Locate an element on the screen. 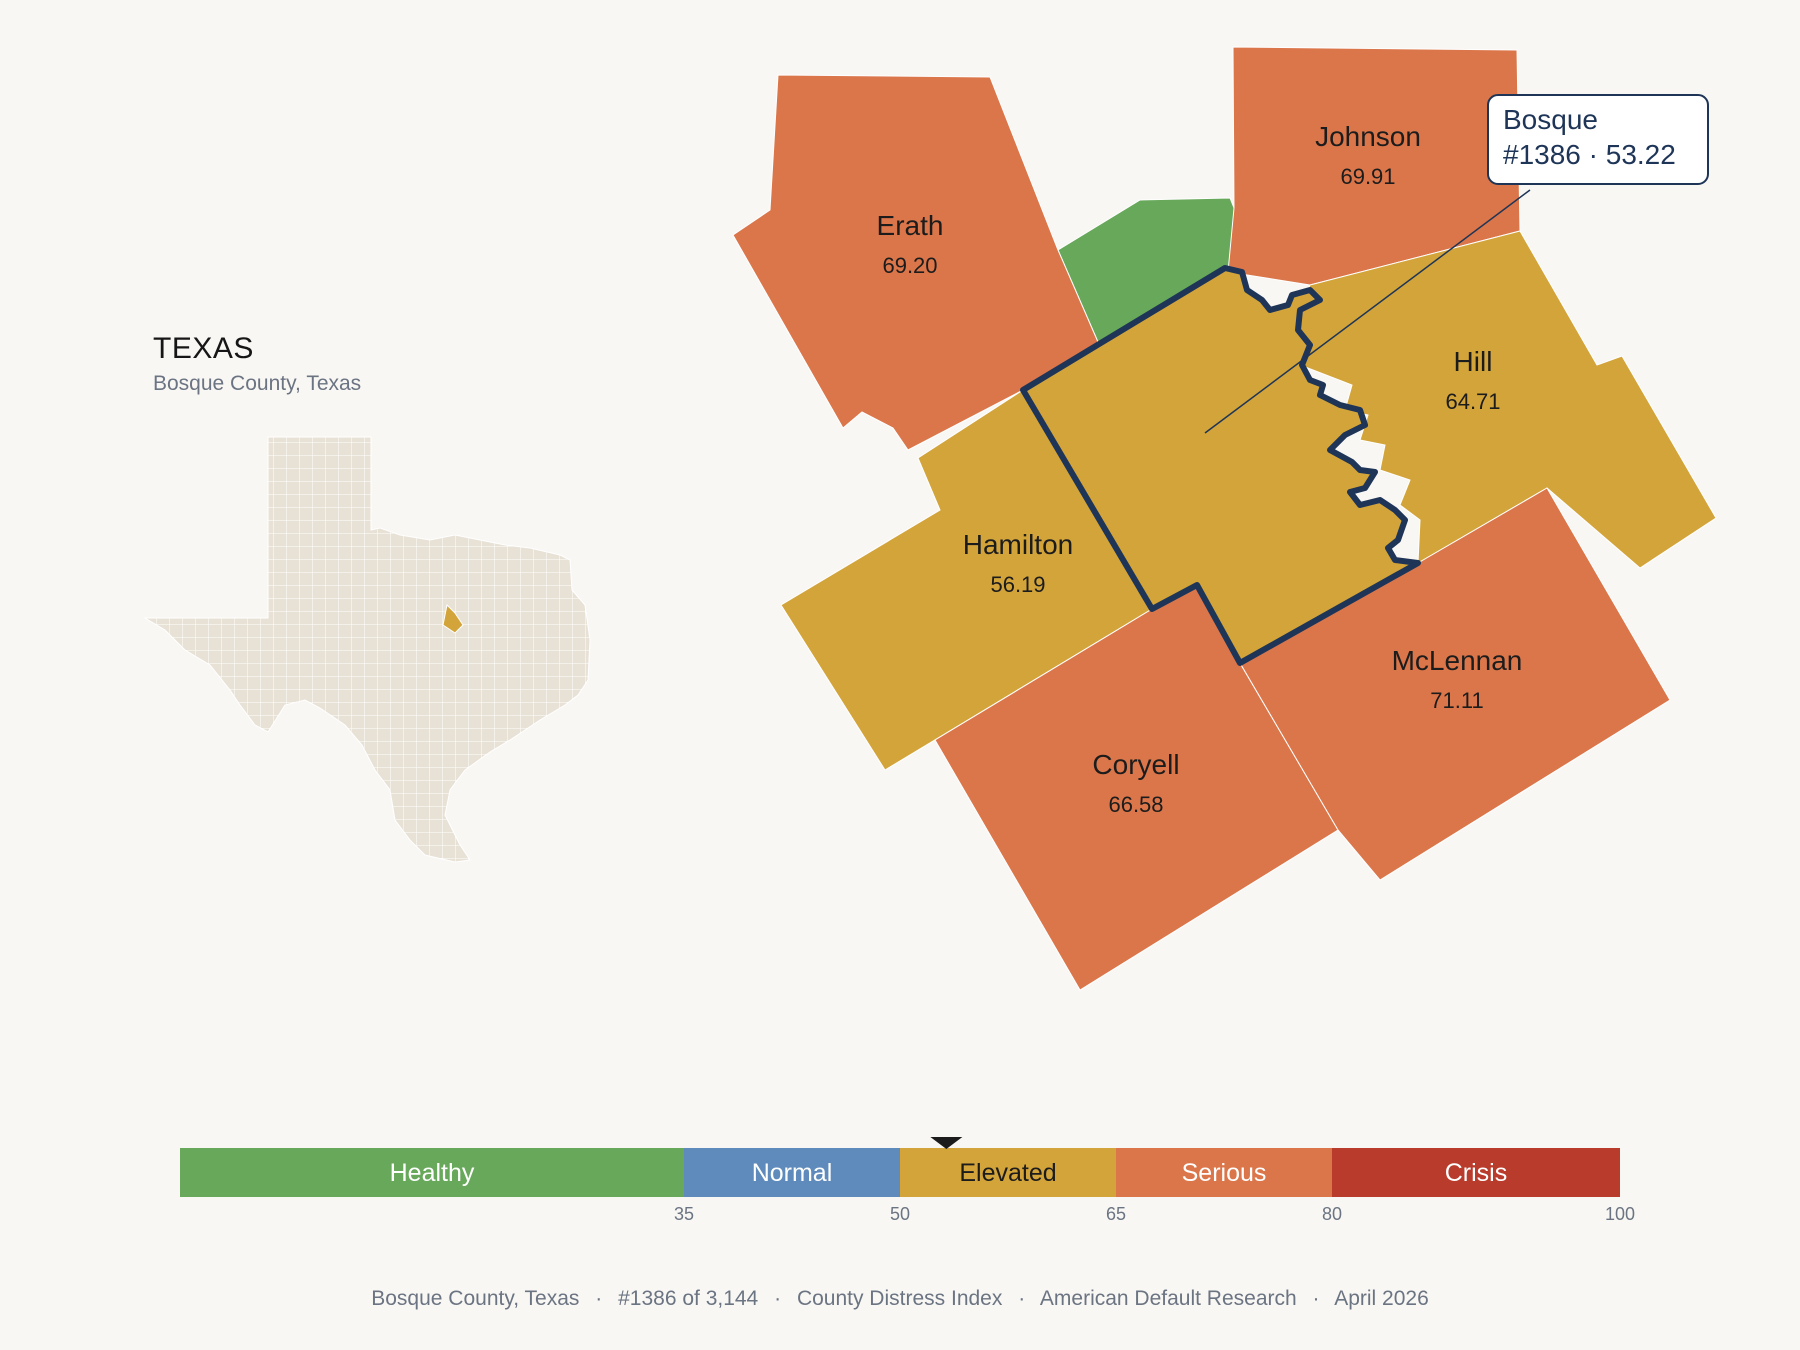 The image size is (1800, 1350). scale-tick-65: 65 is located at coordinates (1116, 1214).